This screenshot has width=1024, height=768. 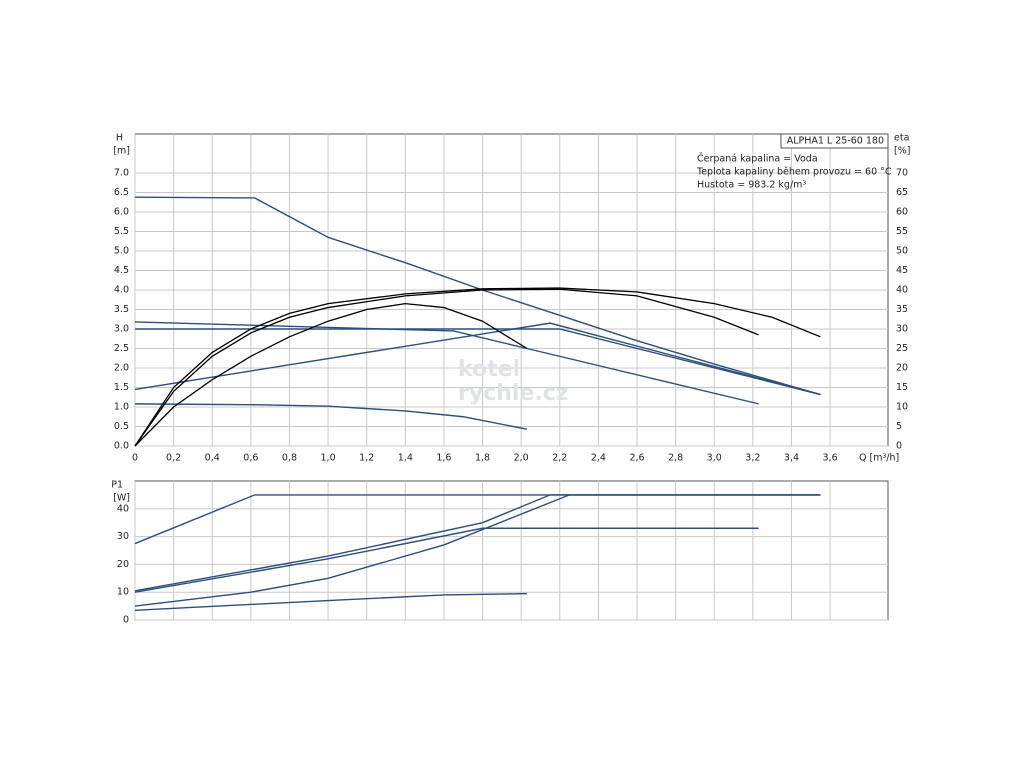 I want to click on legend-title: ALPHA1 L 25-60 180, so click(x=835, y=141).